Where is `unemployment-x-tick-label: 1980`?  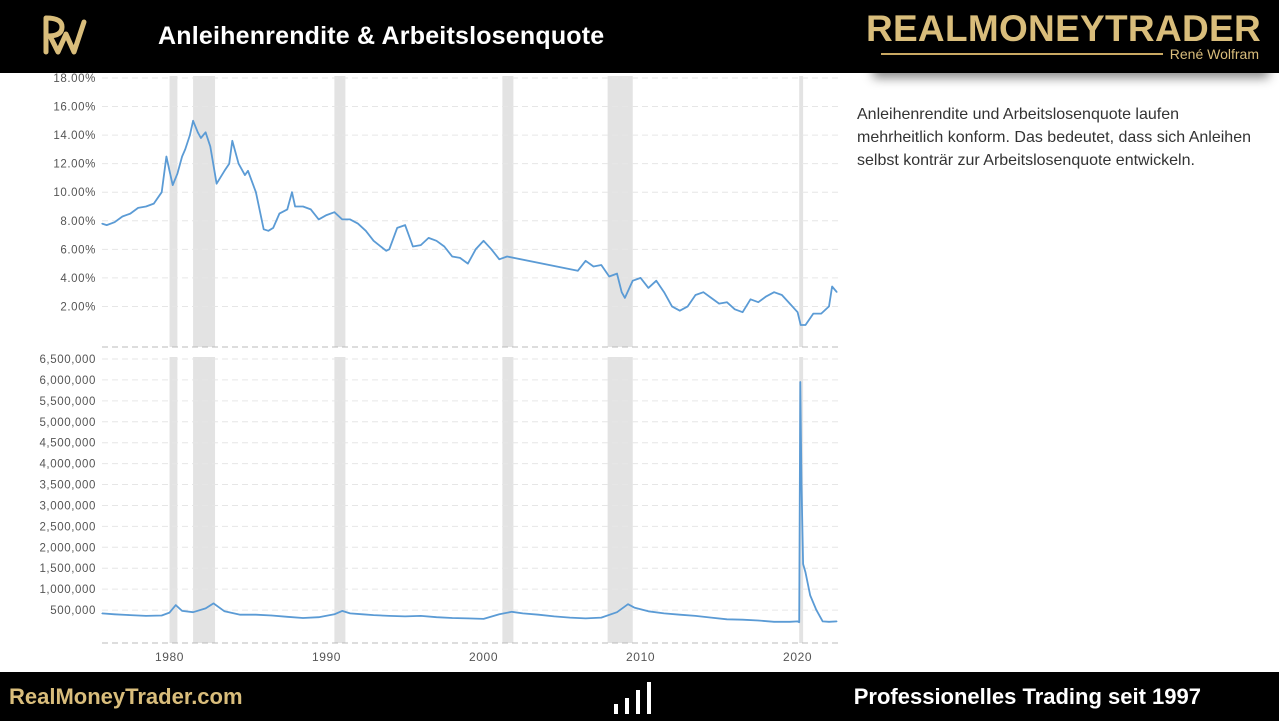 unemployment-x-tick-label: 1980 is located at coordinates (169, 657).